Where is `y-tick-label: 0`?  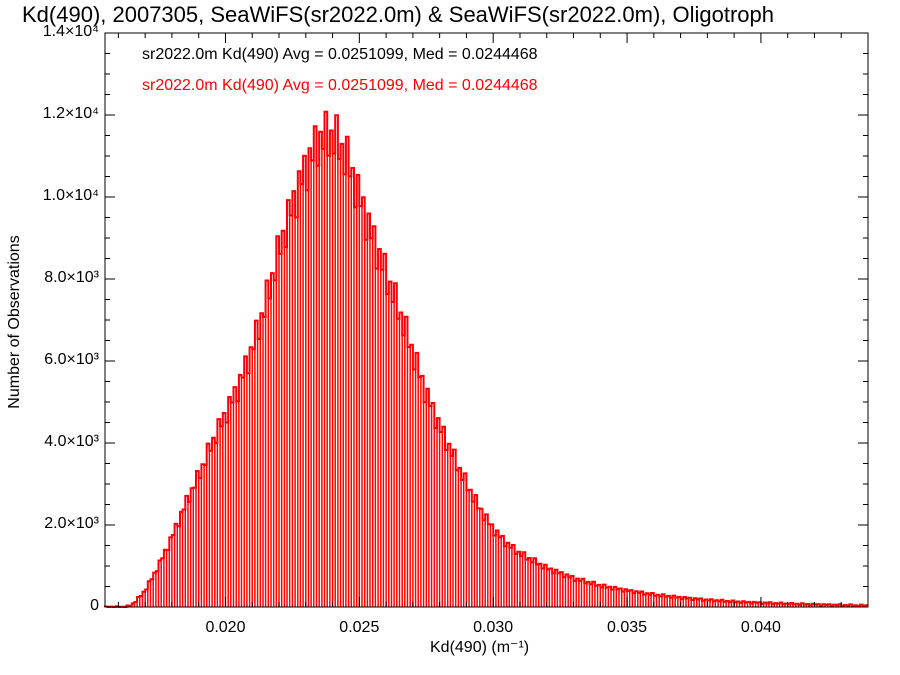
y-tick-label: 0 is located at coordinates (94, 605).